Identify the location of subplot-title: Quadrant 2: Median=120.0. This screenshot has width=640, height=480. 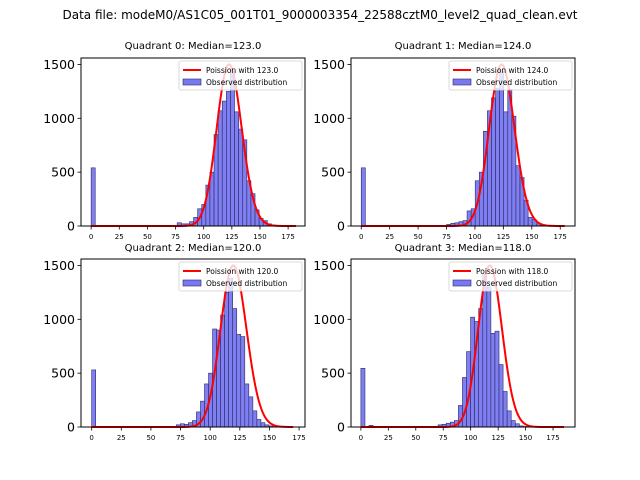
(193, 248).